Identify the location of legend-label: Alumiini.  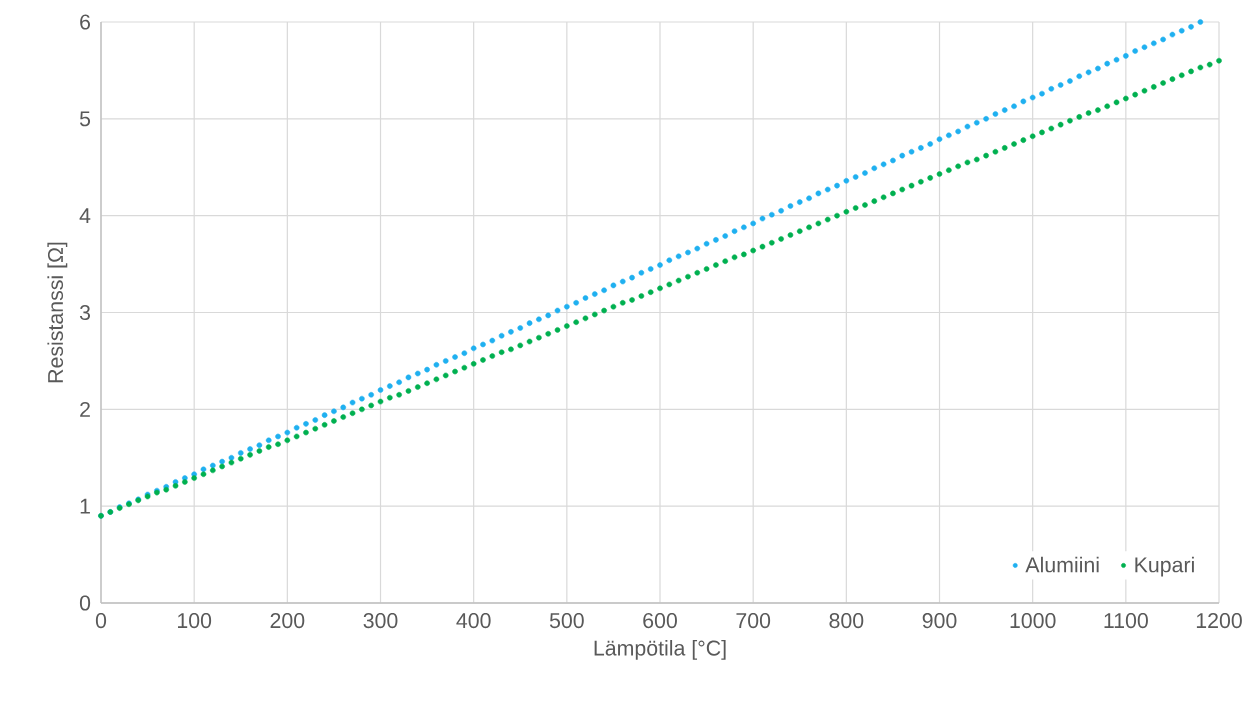
(1062, 564).